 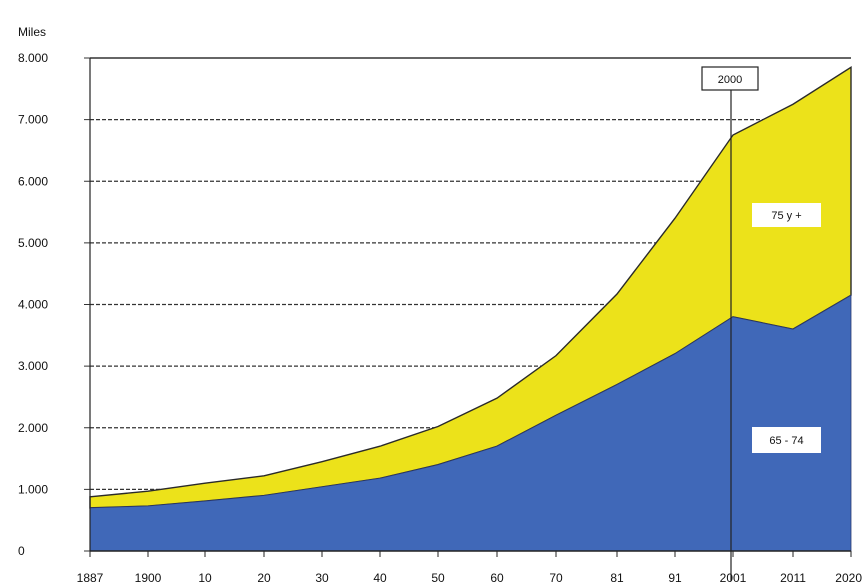 I want to click on x-tick-label: 2011, so click(x=793, y=578).